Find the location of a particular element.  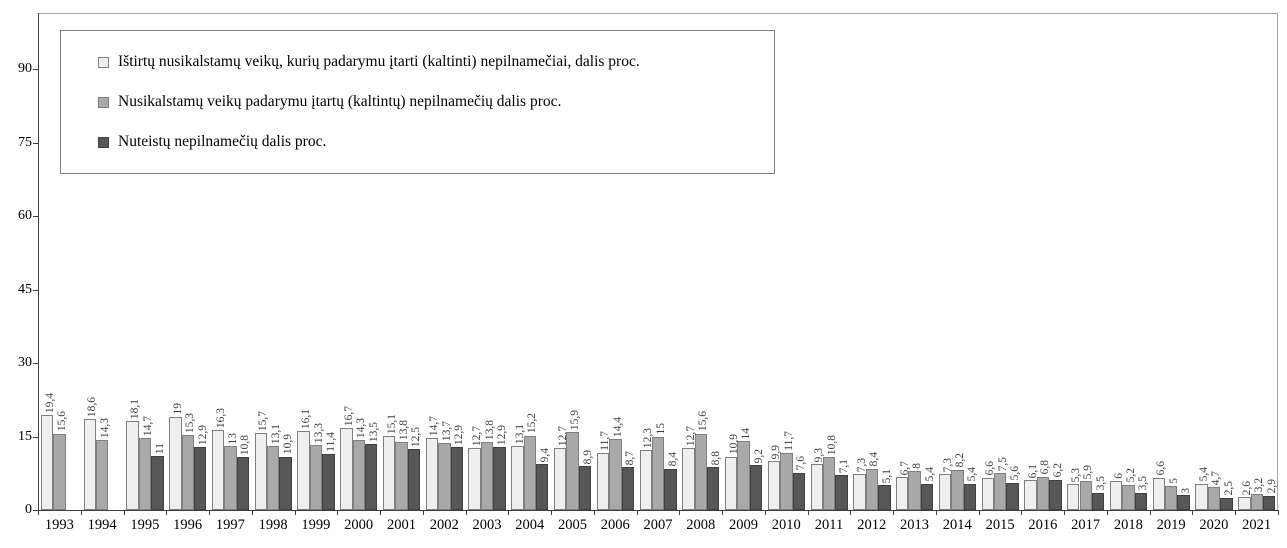

bar-value-label: 7,5 is located at coordinates (1002, 464).